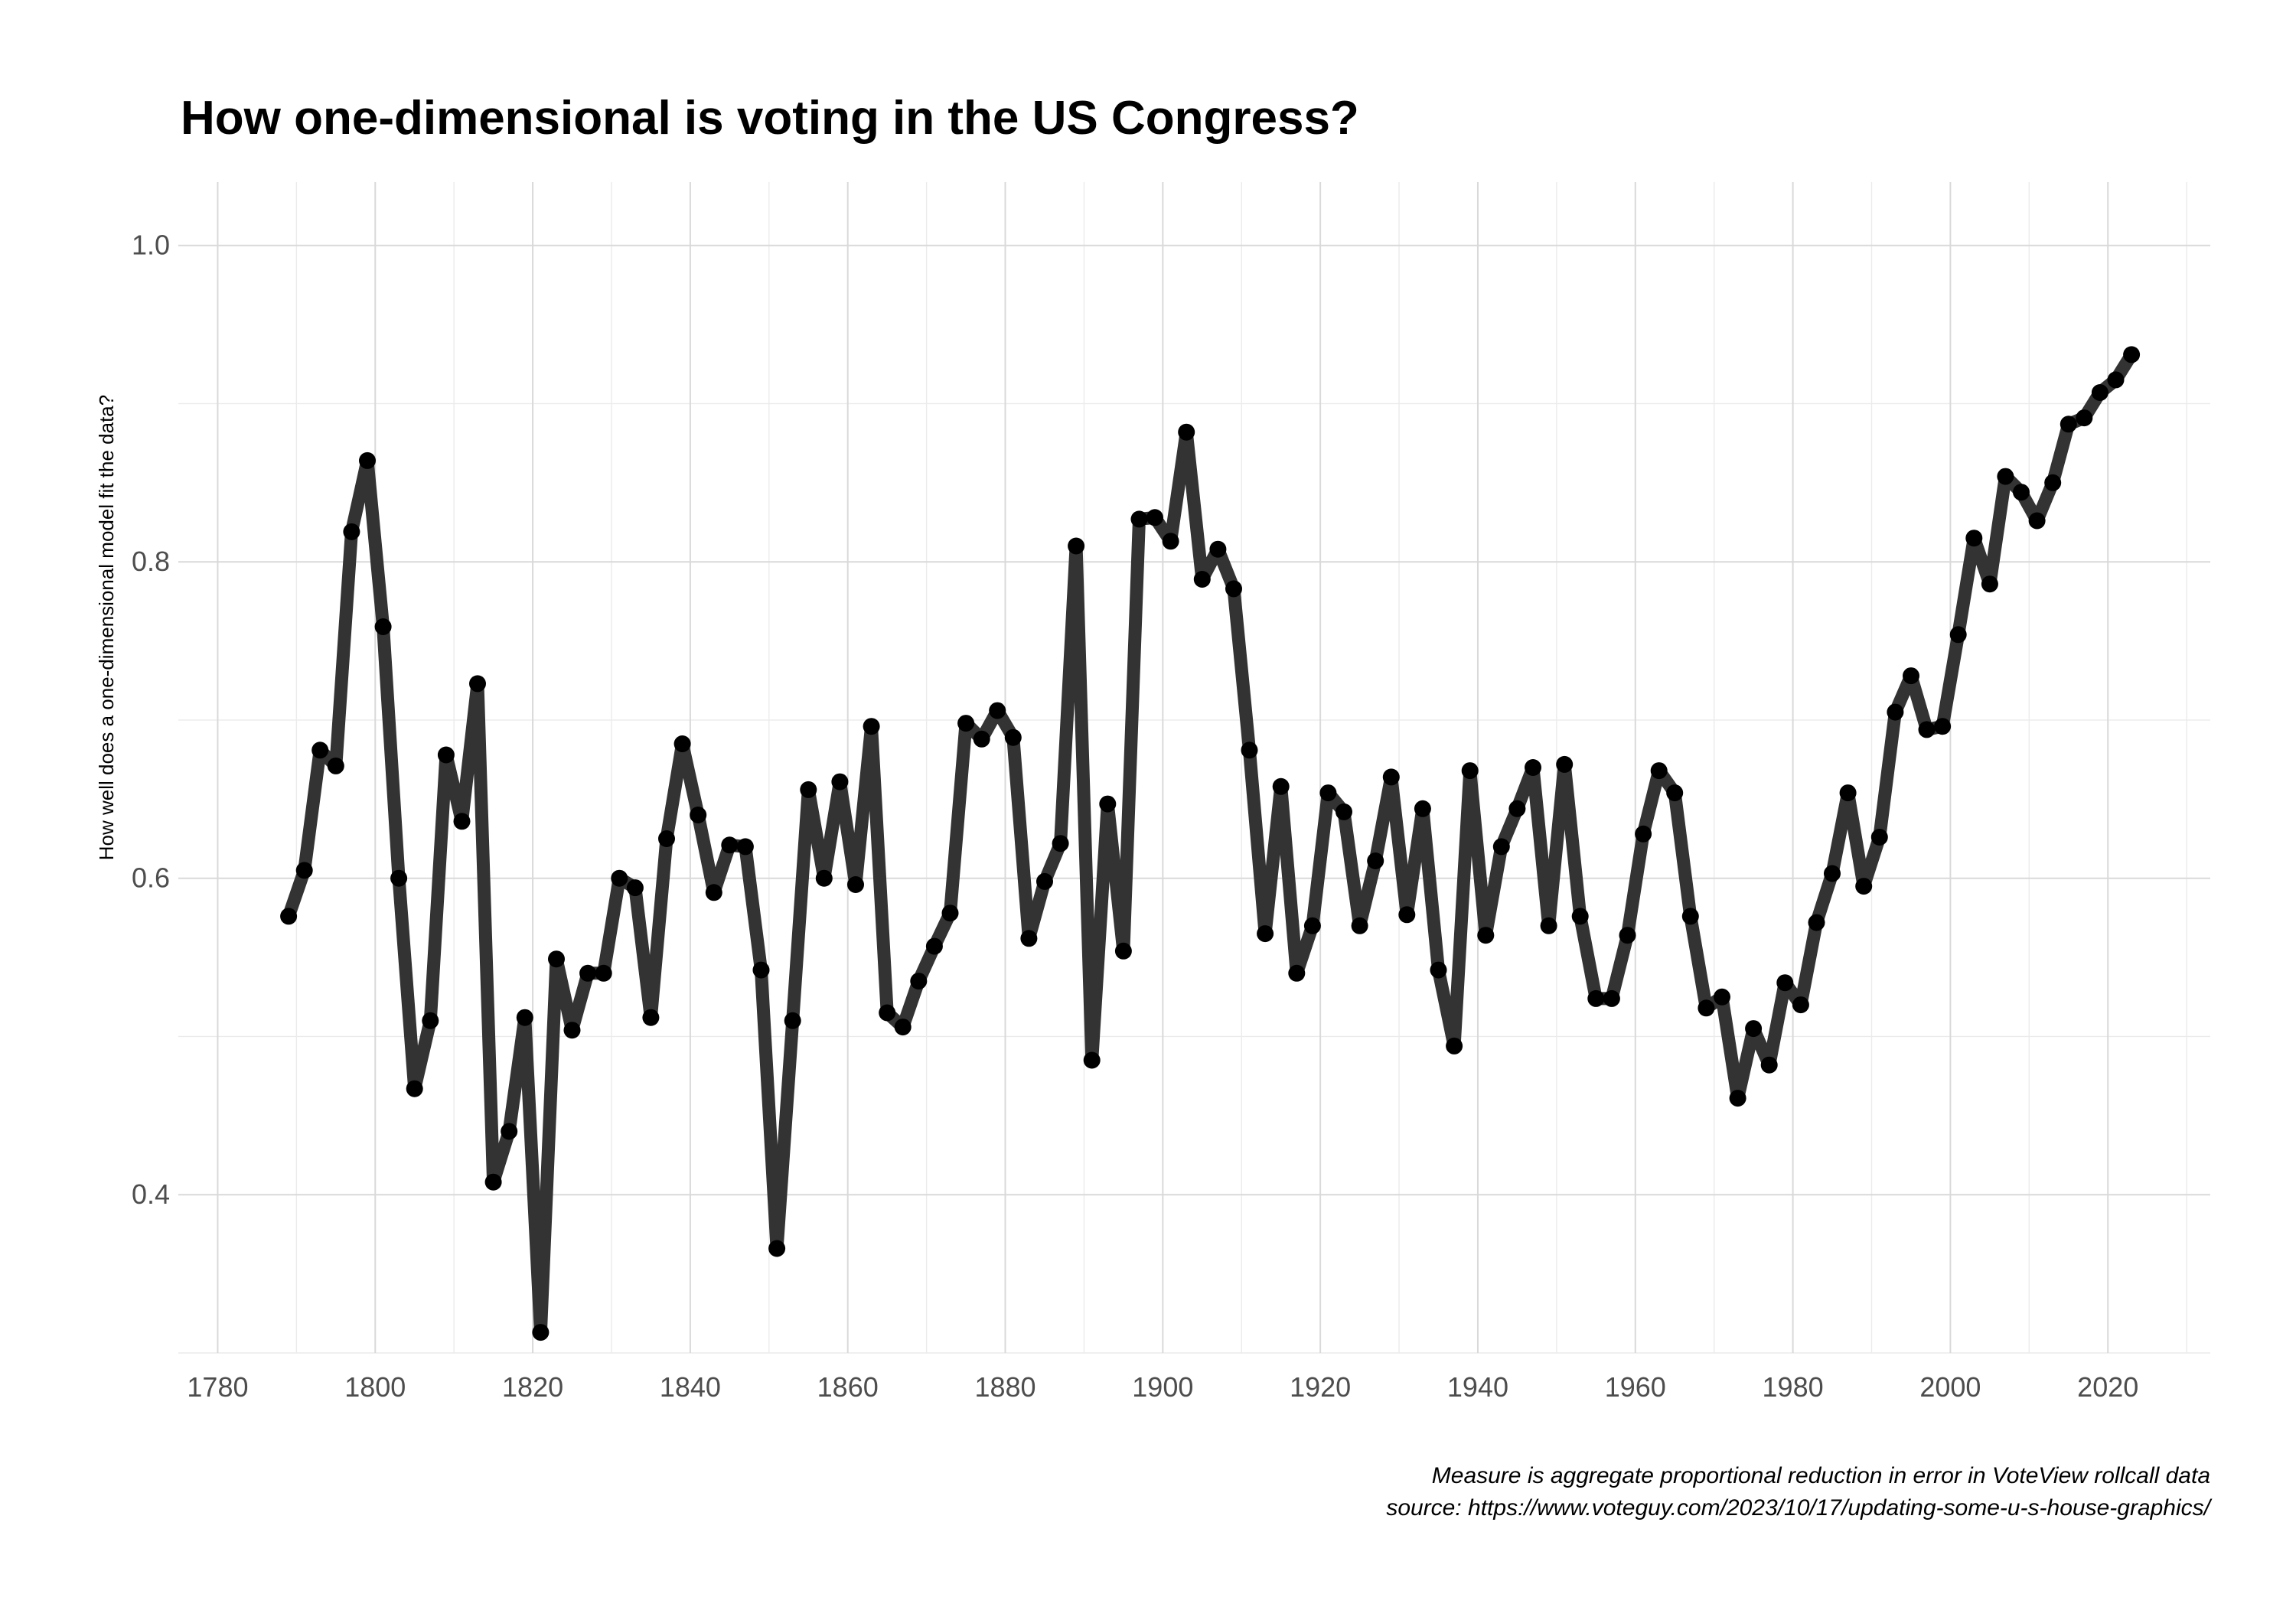  Describe the element at coordinates (151, 1194) in the screenshot. I see `y-tick-label: 0.4` at that location.